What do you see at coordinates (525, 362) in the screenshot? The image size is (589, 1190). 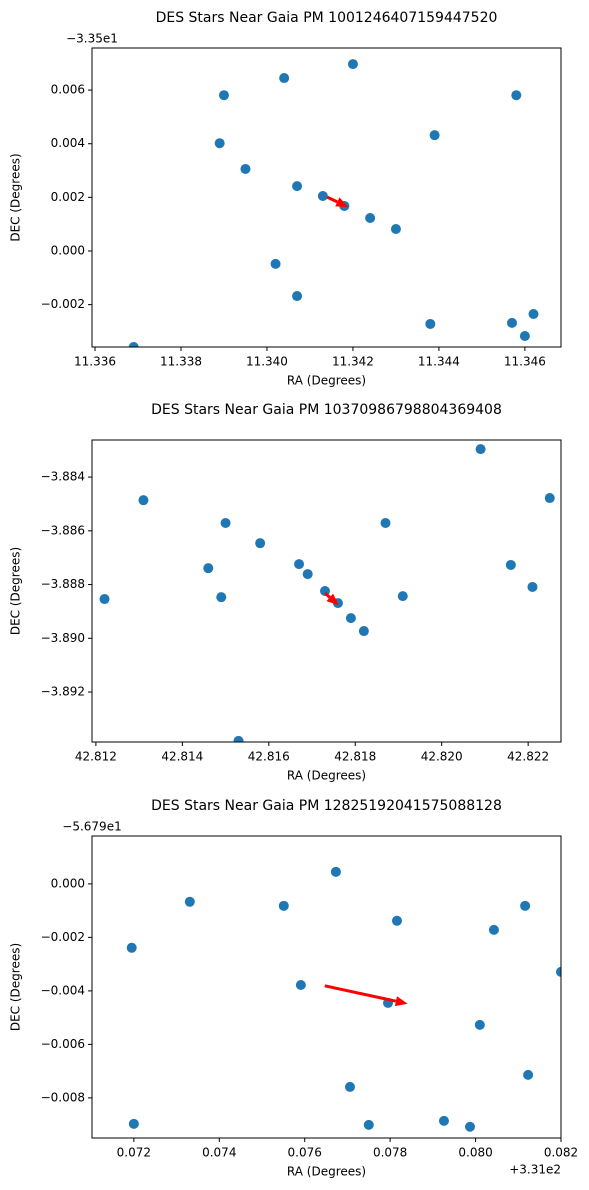 I see `x-tick-label: 11.346` at bounding box center [525, 362].